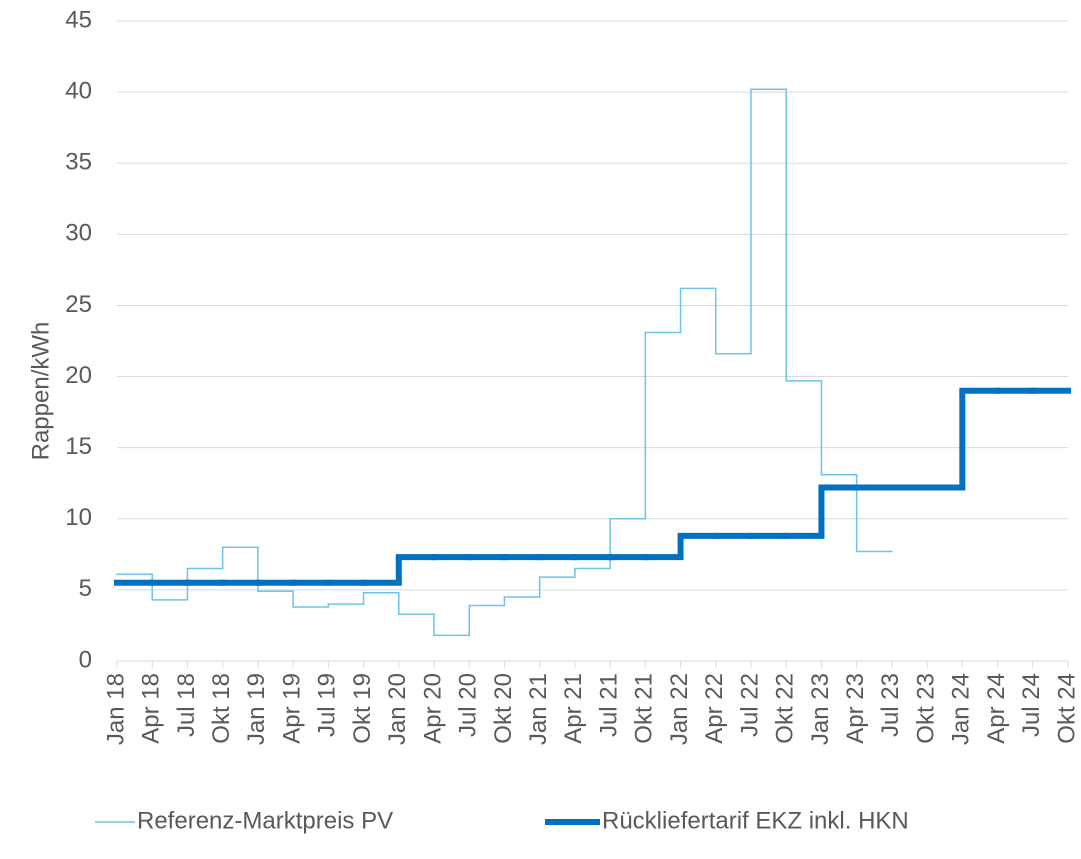 The height and width of the screenshot is (859, 1081). What do you see at coordinates (644, 708) in the screenshot?
I see `x-tick-label: Okt 21` at bounding box center [644, 708].